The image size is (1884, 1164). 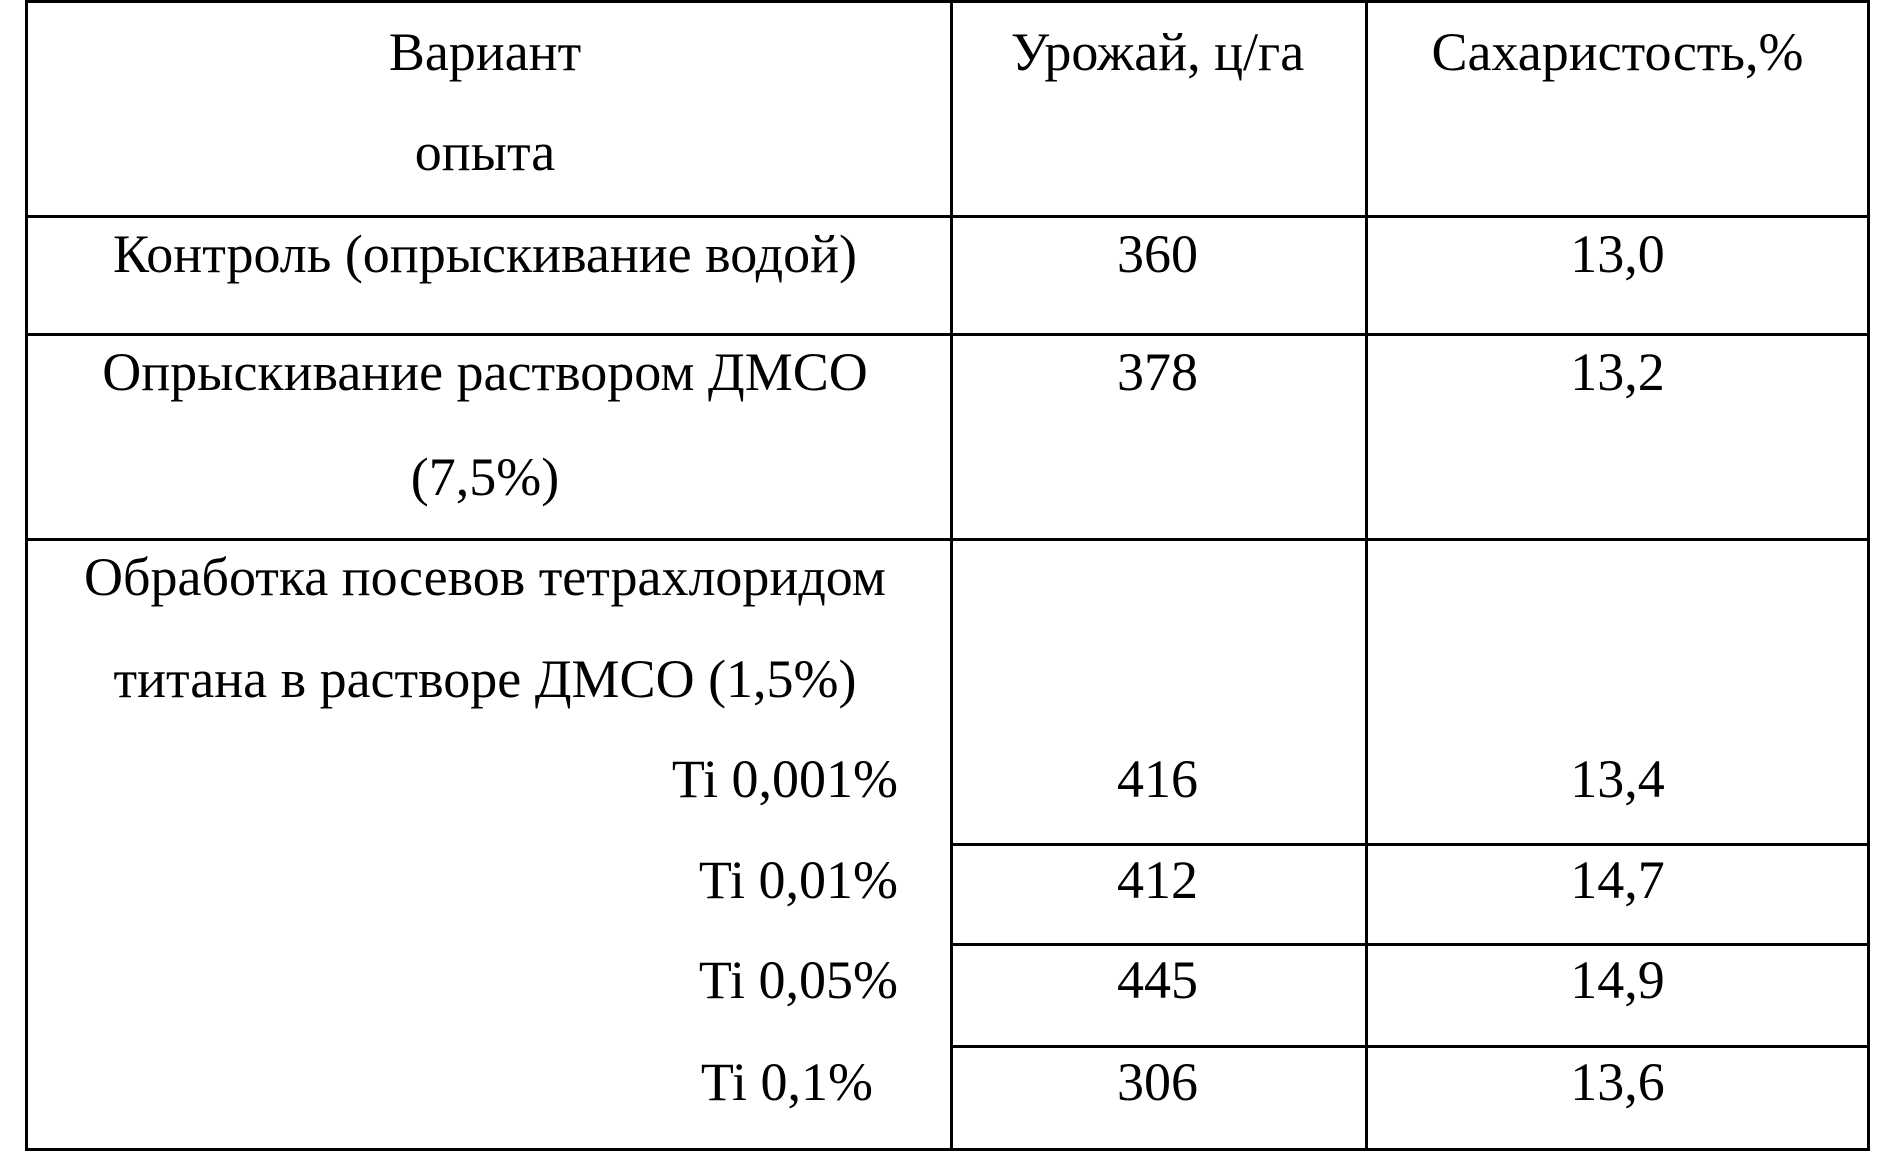 What do you see at coordinates (1617, 779) in the screenshot?
I see `subrow1-sugar: 13,4` at bounding box center [1617, 779].